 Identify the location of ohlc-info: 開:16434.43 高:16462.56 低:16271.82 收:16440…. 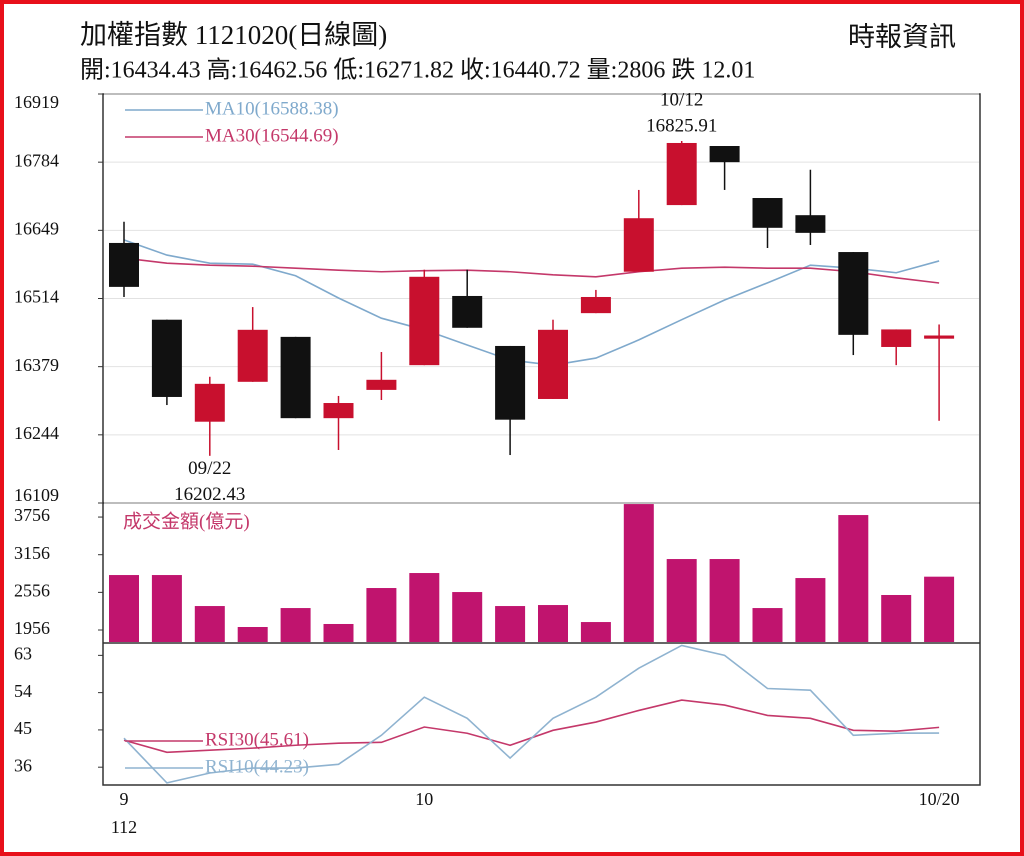
(417, 70).